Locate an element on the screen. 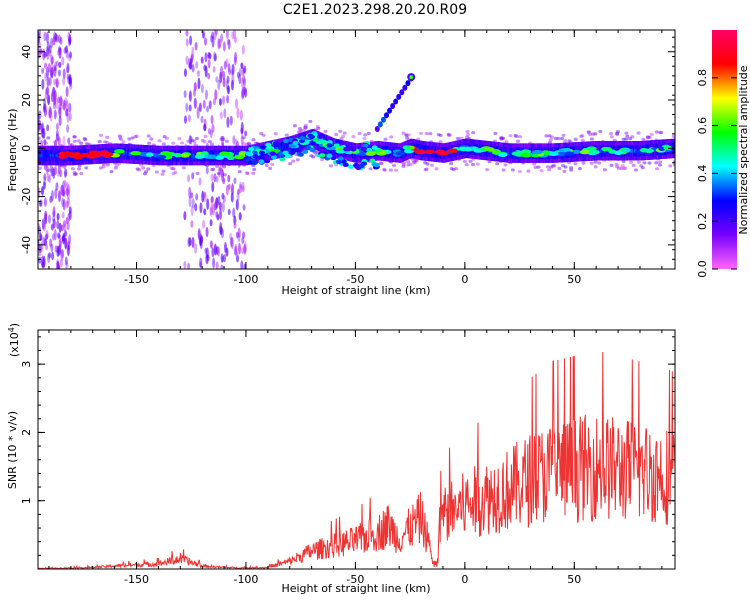  x-tick-label: -50 is located at coordinates (355, 279).